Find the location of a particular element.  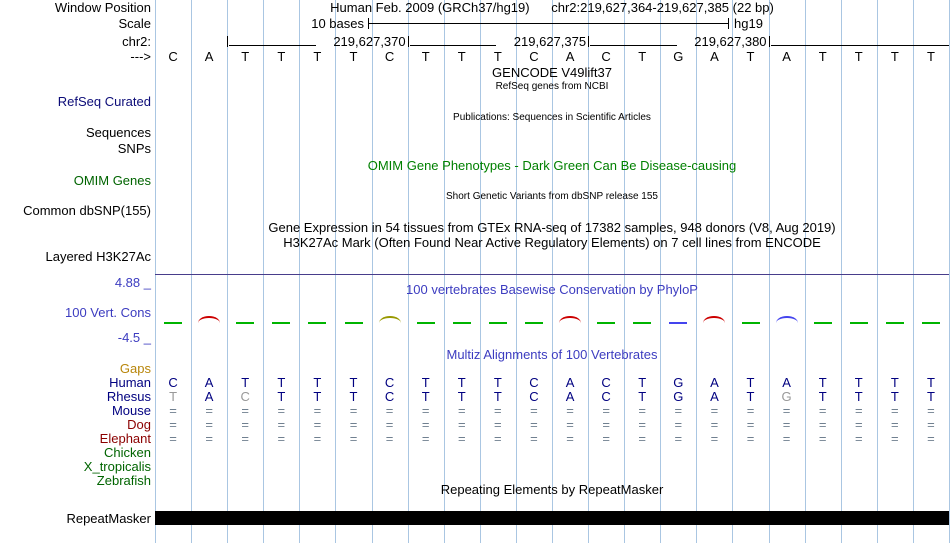

sequence-base: C is located at coordinates (389, 56).